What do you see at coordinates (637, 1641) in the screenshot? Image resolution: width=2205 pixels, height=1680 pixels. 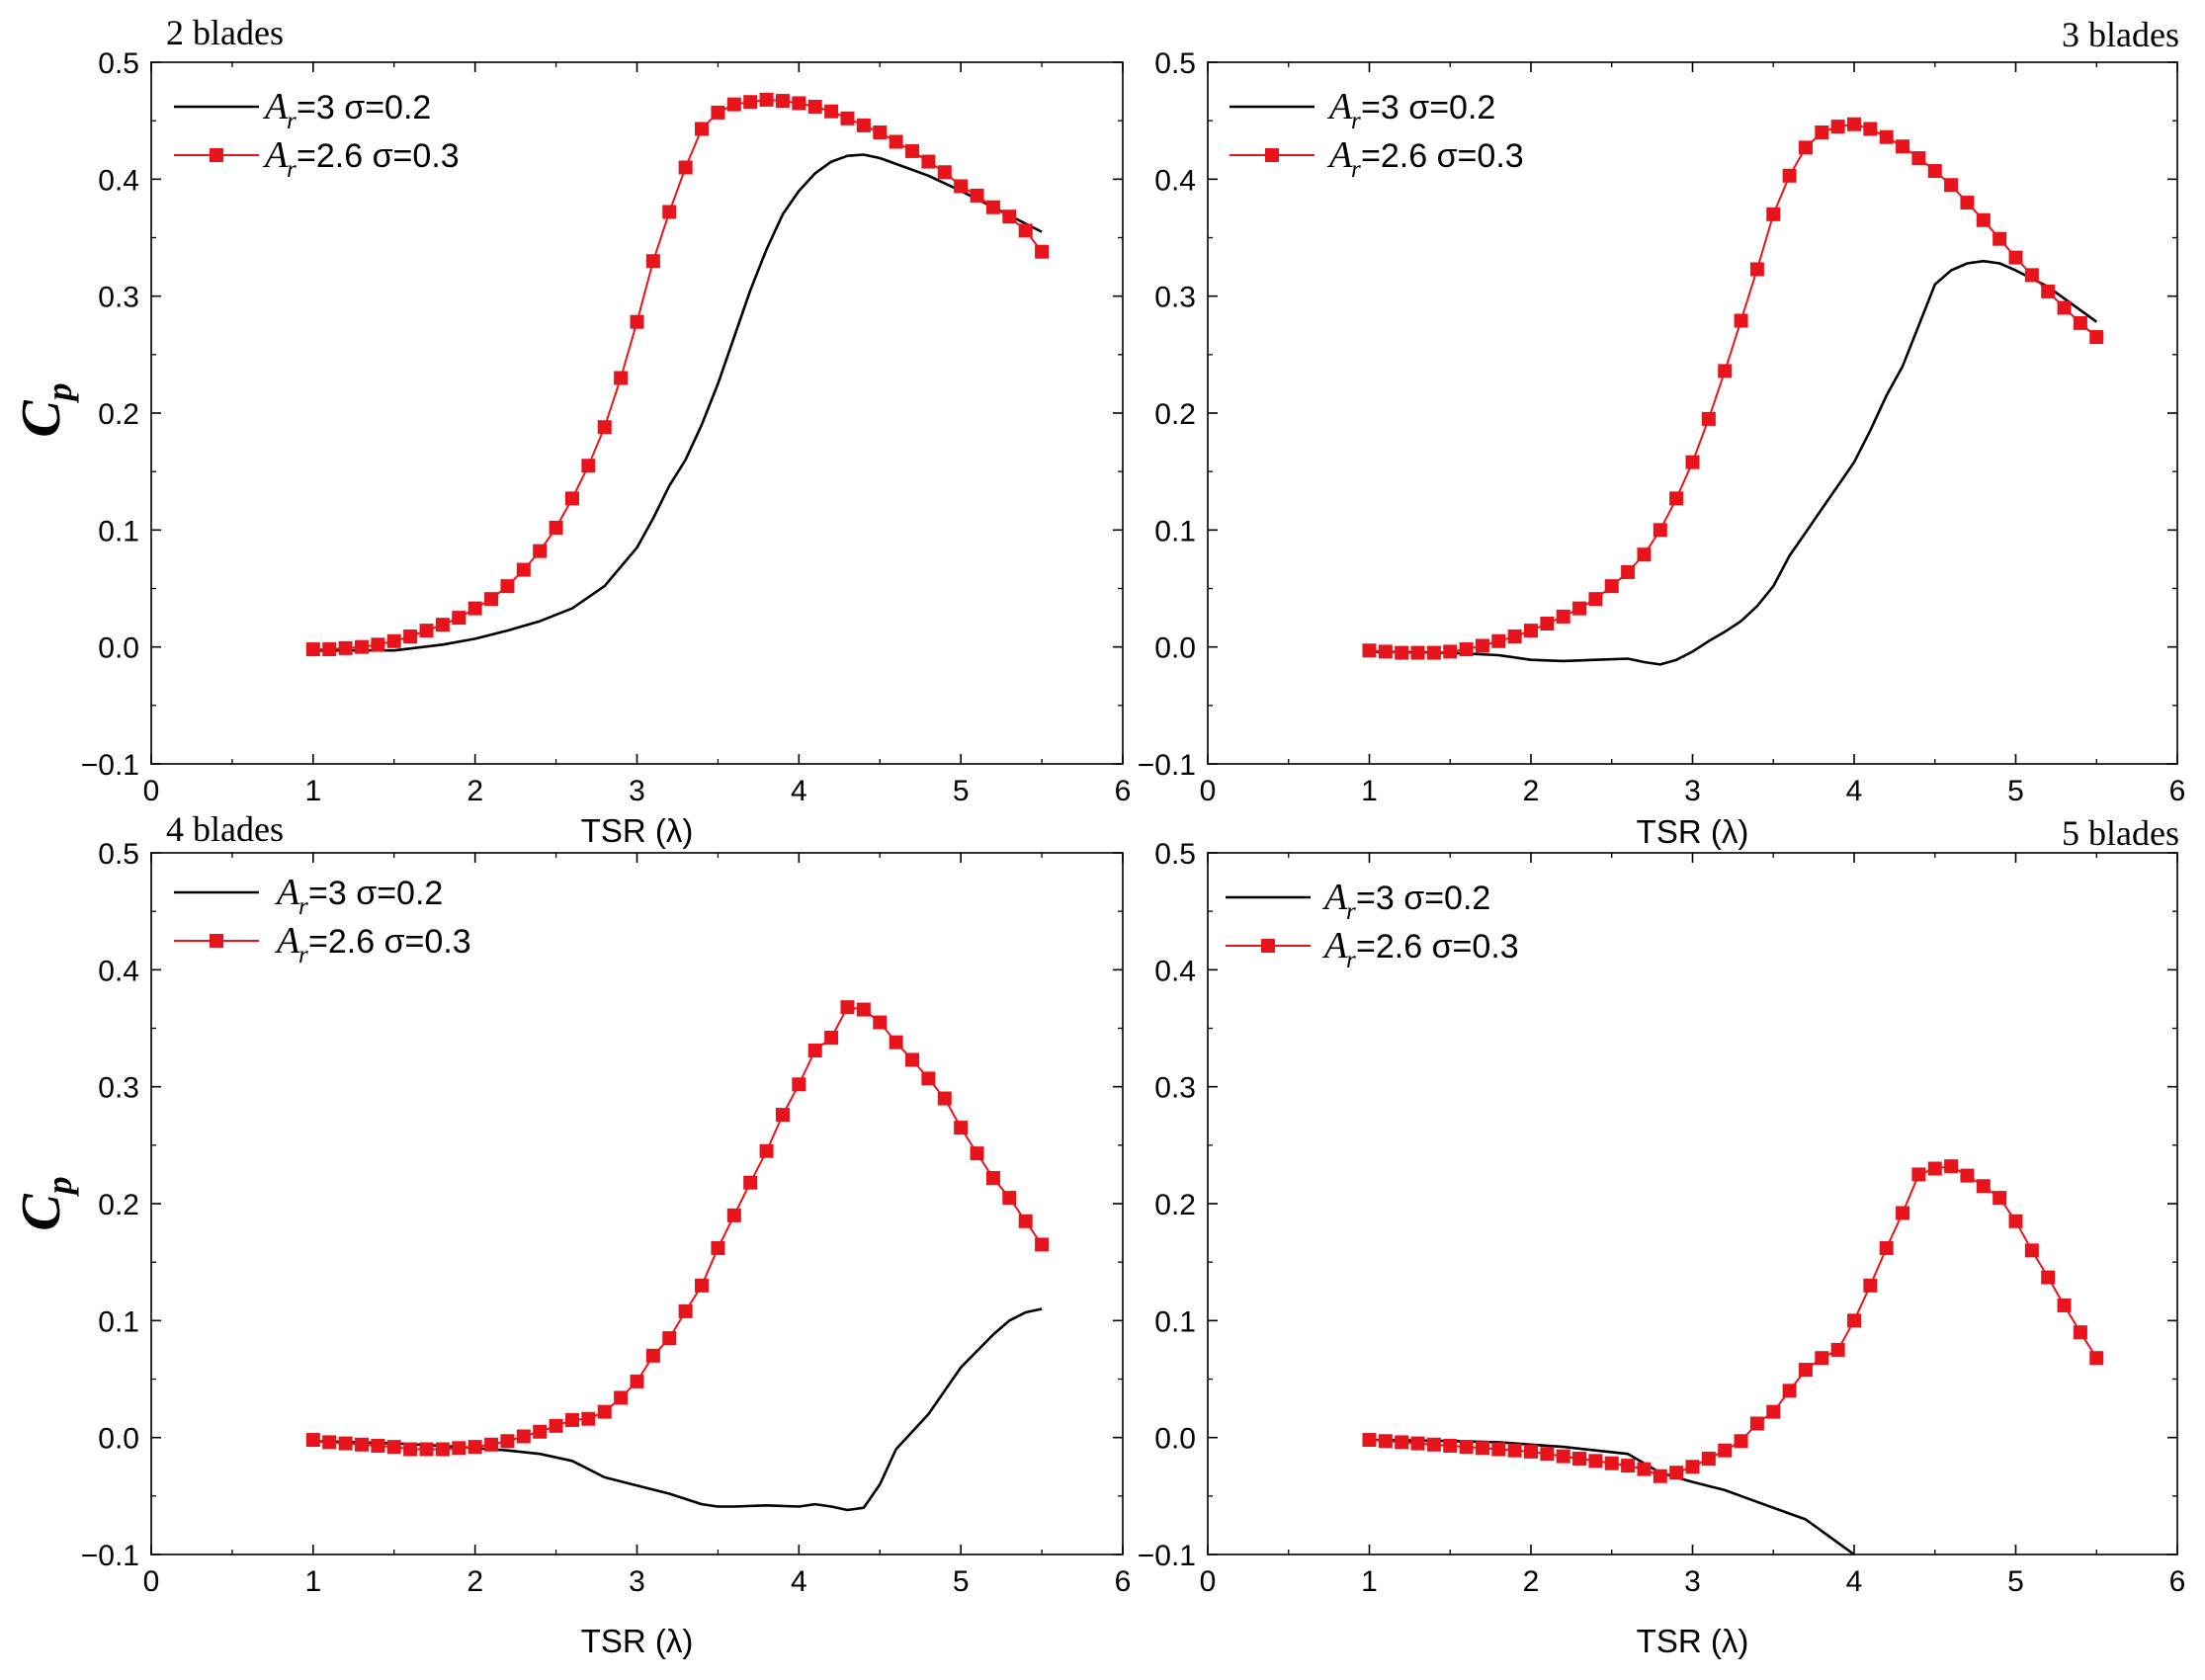 I see `x-axis-label: TSR (λ)` at bounding box center [637, 1641].